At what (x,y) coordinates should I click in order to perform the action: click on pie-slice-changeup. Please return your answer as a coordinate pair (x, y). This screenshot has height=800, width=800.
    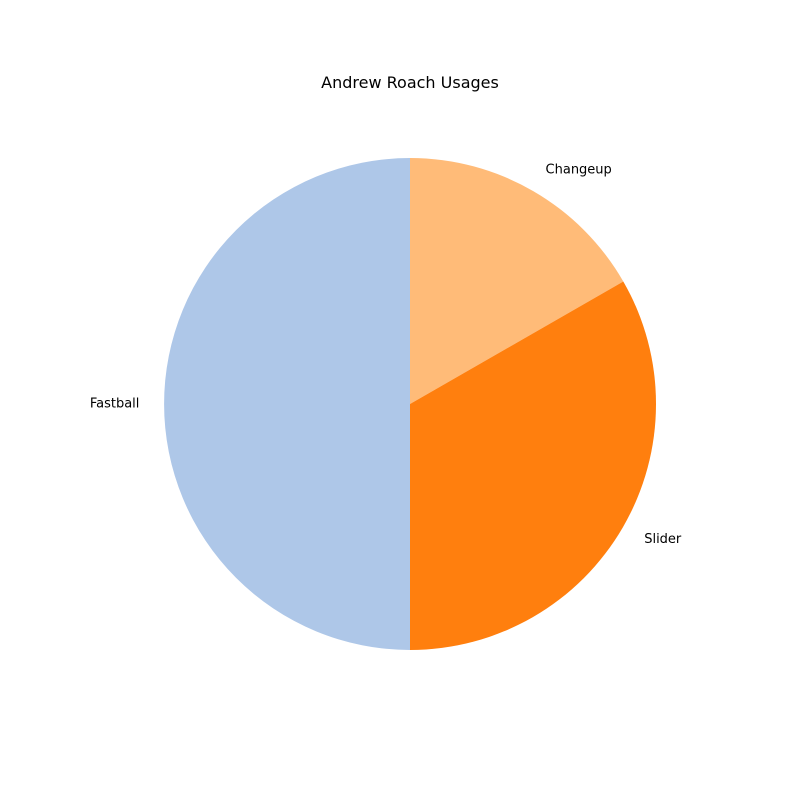
    Looking at the image, I should click on (517, 281).